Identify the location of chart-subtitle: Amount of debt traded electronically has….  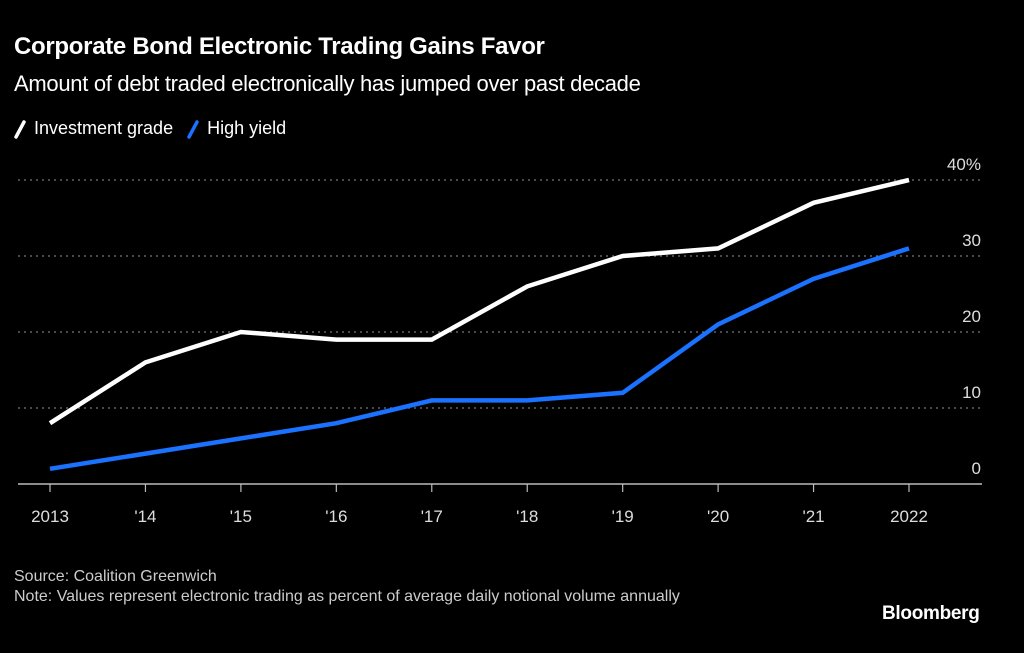
(327, 83).